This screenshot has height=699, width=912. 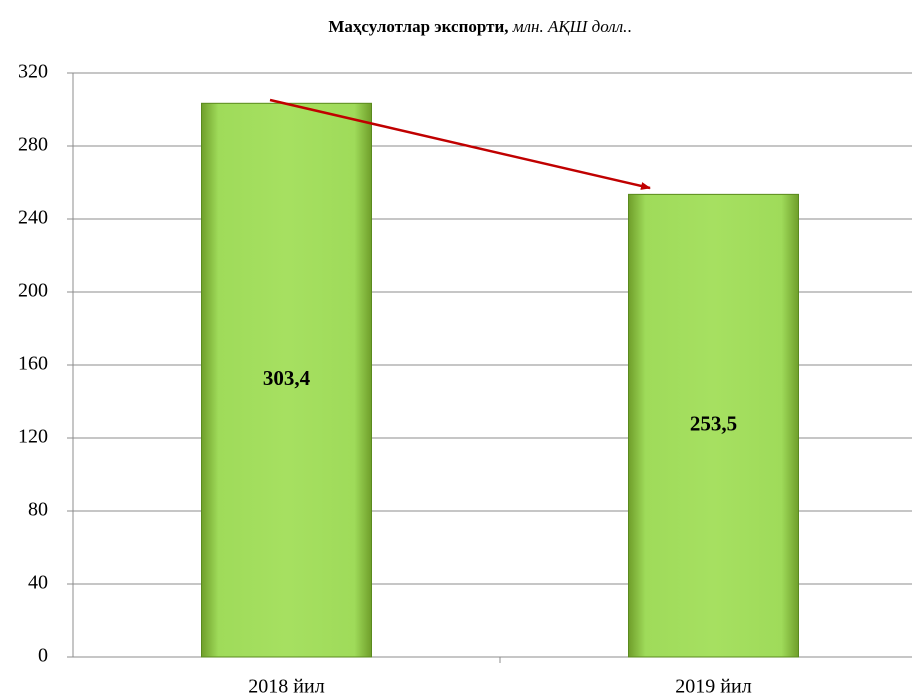 What do you see at coordinates (43, 656) in the screenshot?
I see `y-tick-label: 0` at bounding box center [43, 656].